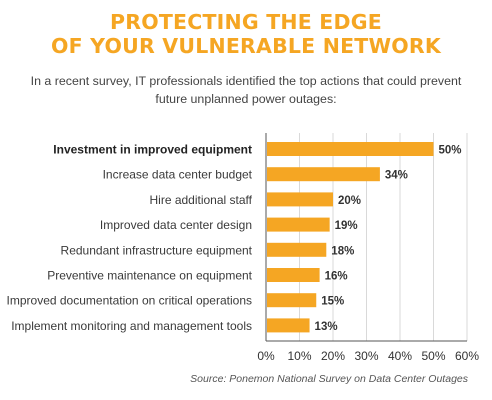 This screenshot has height=400, width=492. What do you see at coordinates (178, 175) in the screenshot?
I see `category-label: Increase data center budget` at bounding box center [178, 175].